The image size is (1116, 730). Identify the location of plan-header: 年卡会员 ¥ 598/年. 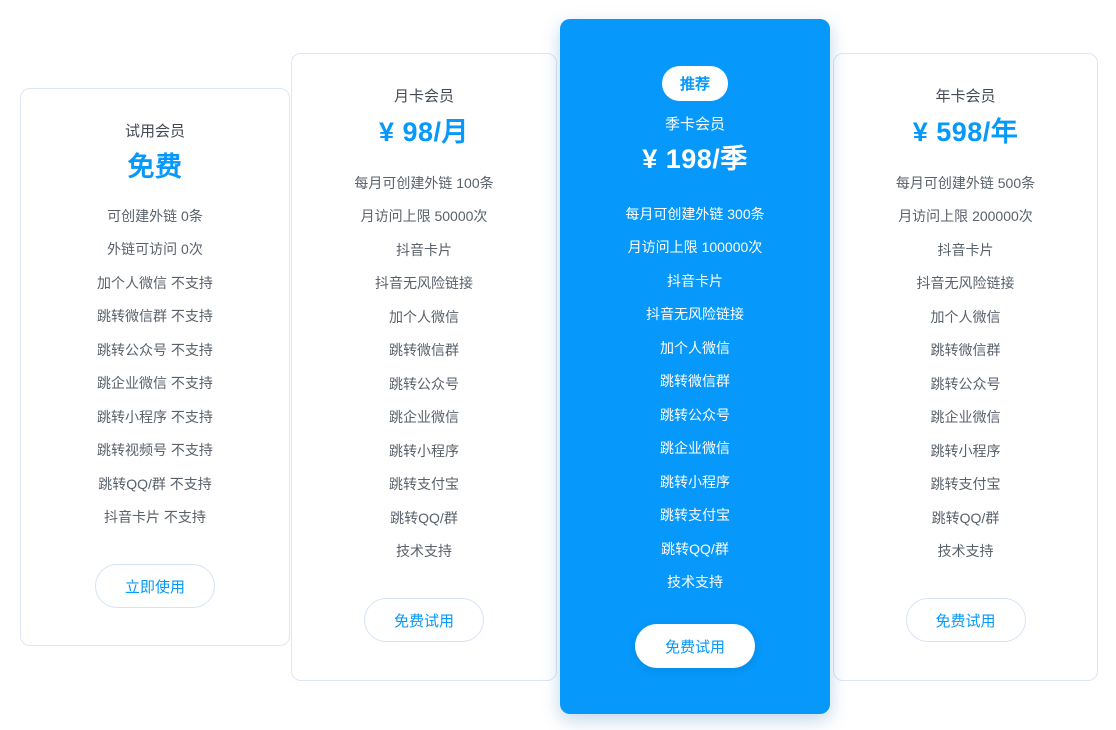
(966, 117).